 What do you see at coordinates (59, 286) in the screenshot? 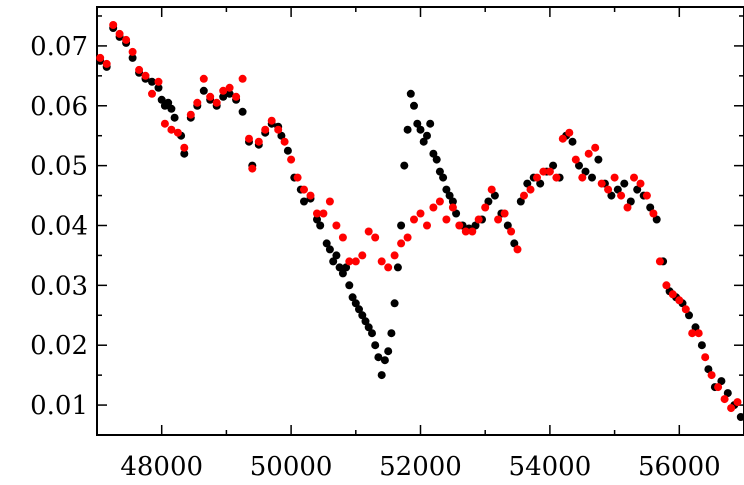
I see `y-tick-label: 0.03` at bounding box center [59, 286].